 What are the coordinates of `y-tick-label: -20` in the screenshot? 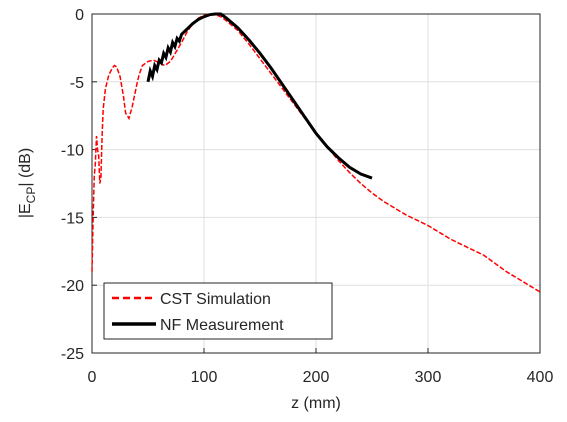 It's located at (72, 286).